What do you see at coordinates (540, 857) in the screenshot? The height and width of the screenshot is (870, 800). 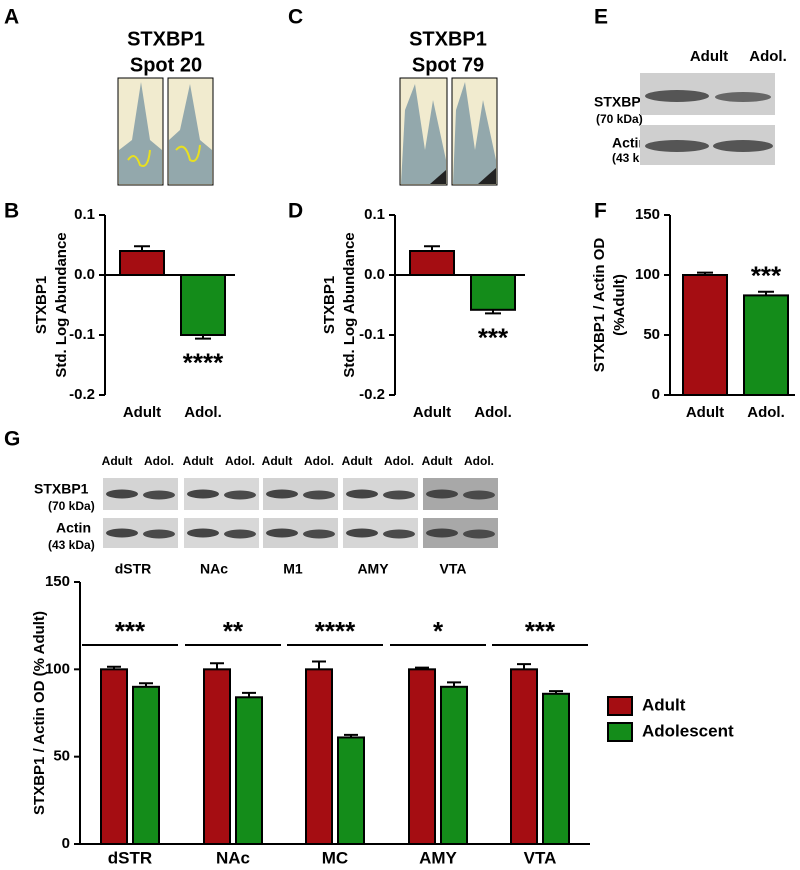 I see `x-tick-label: VTA` at bounding box center [540, 857].